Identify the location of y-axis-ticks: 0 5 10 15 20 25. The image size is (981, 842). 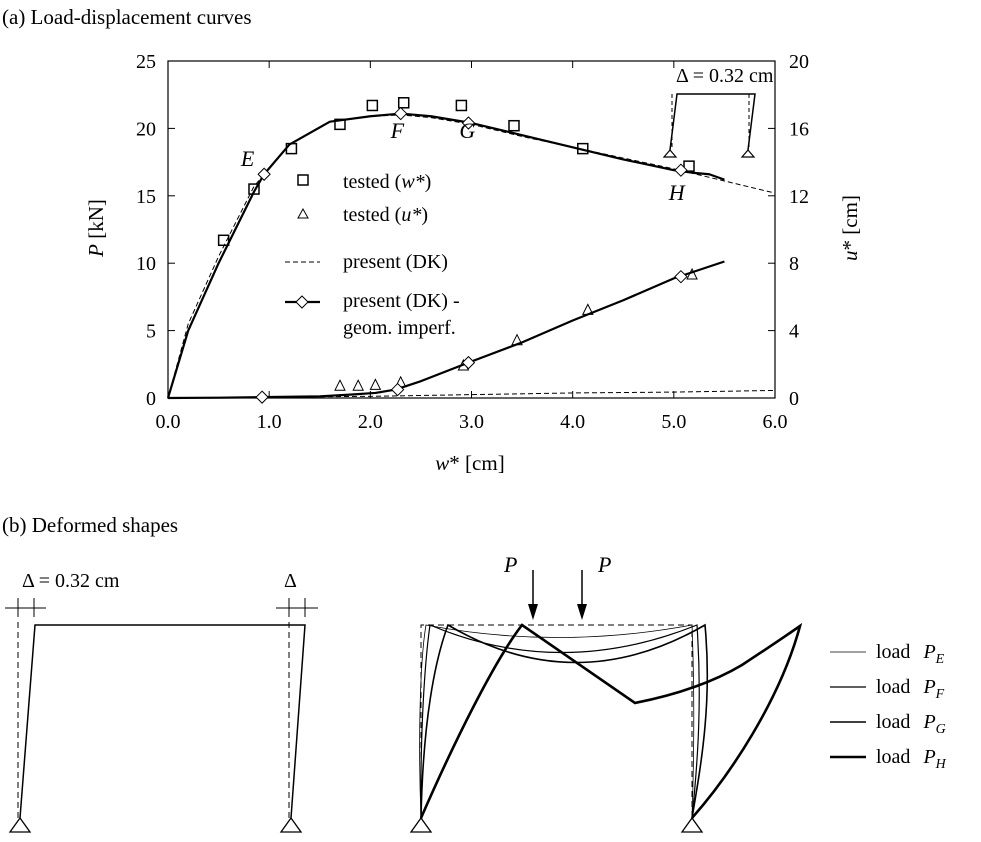
(155, 230).